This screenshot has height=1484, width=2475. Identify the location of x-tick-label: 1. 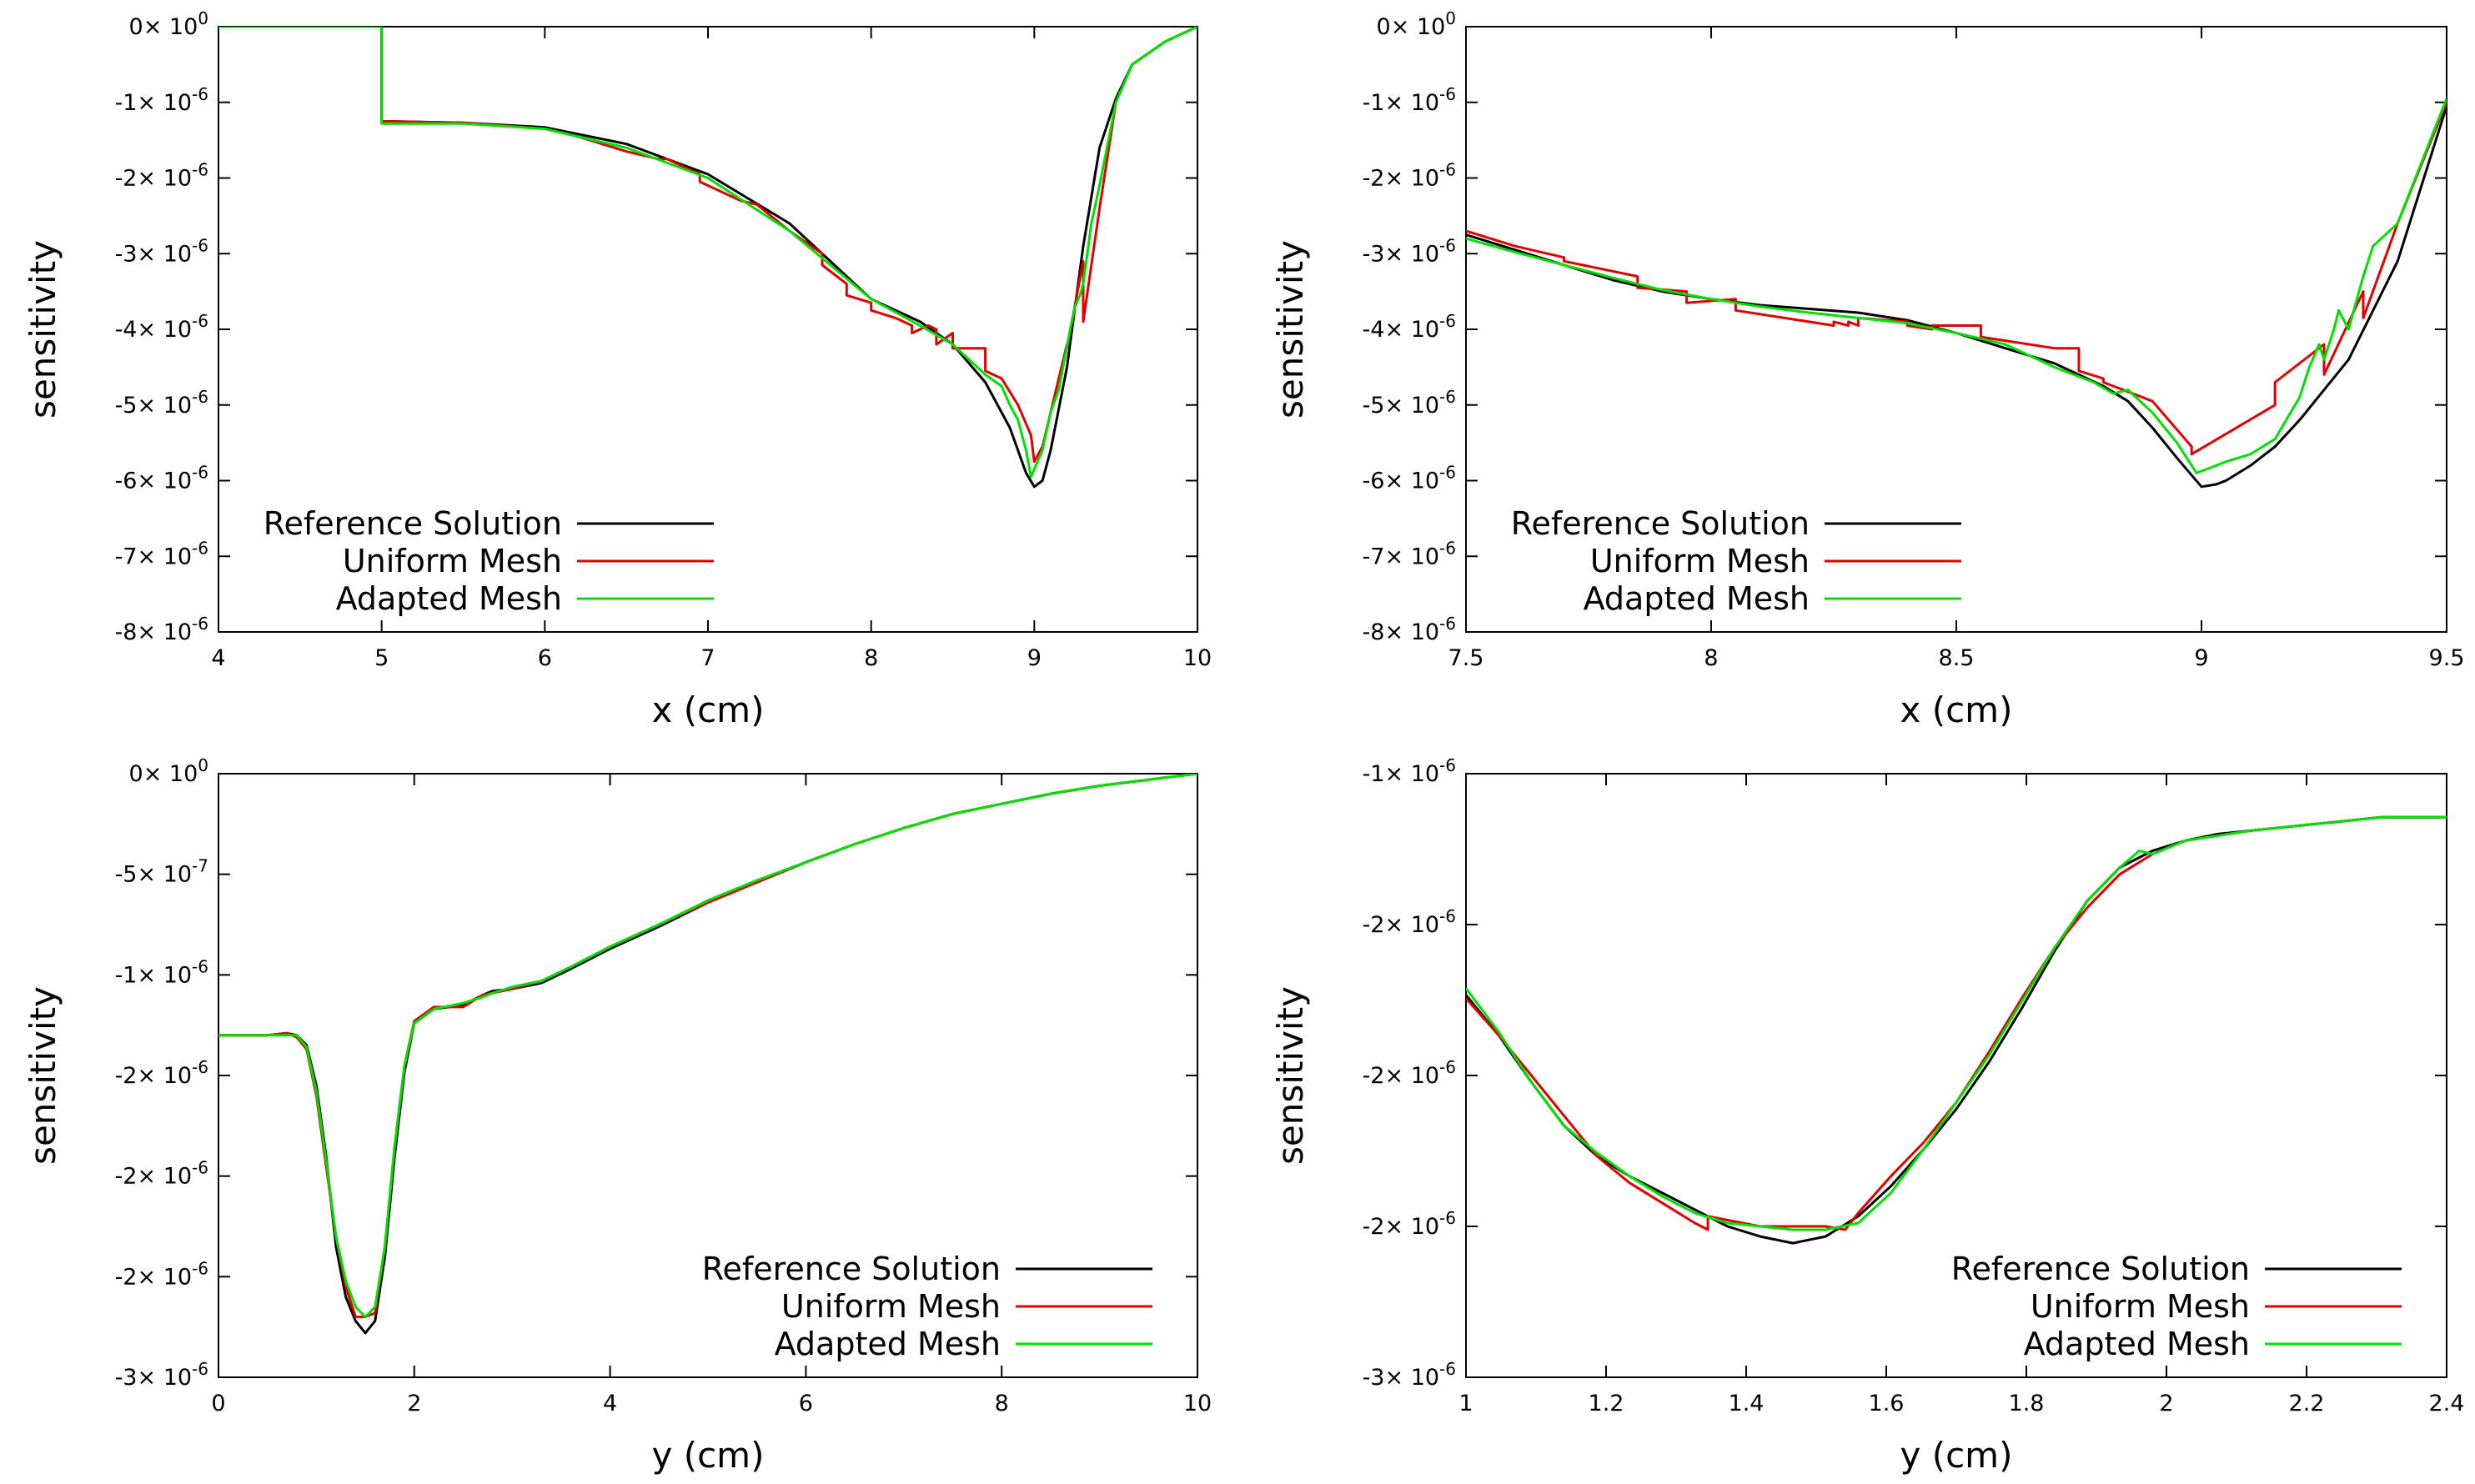
(1465, 1403).